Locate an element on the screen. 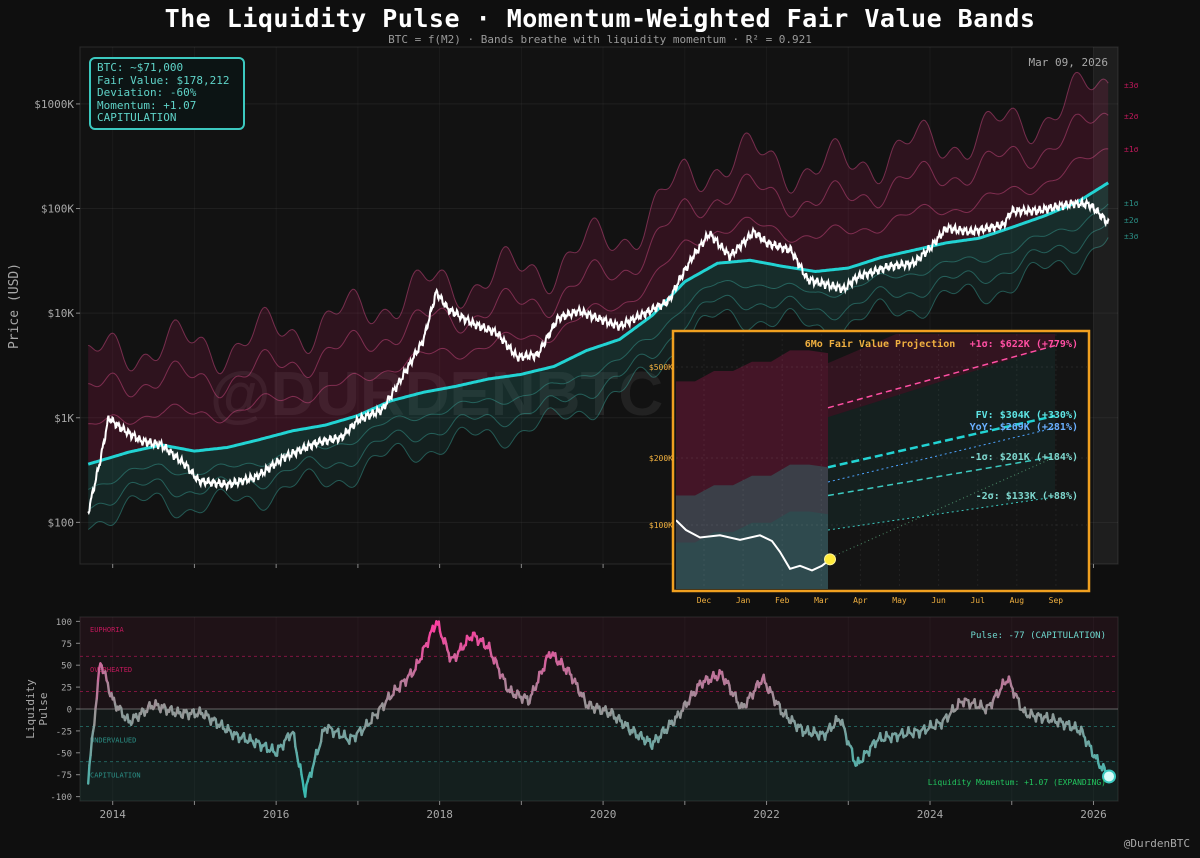 This screenshot has height=858, width=1200. inset-title: 6Mo Fair Value Projection is located at coordinates (880, 344).